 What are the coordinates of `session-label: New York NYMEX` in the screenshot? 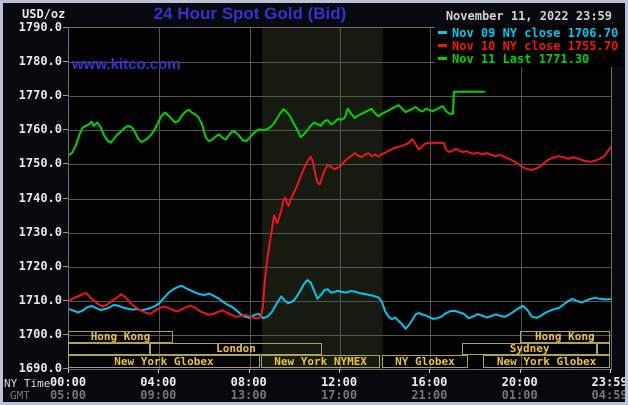 It's located at (320, 361).